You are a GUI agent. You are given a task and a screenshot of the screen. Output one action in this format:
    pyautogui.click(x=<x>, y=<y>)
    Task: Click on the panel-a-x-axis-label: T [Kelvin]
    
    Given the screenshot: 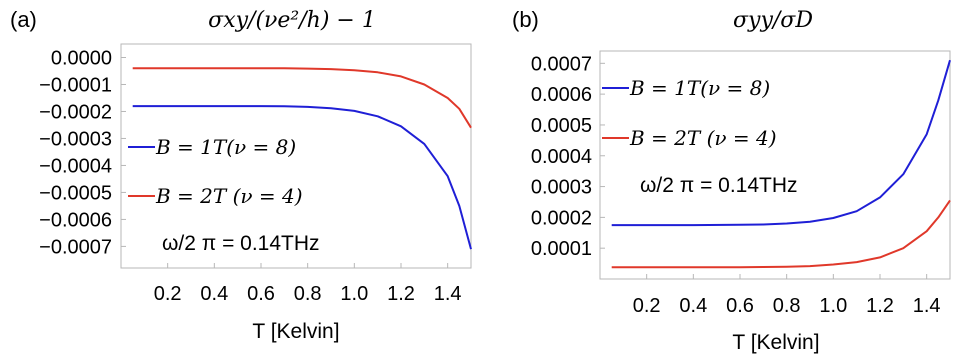 What is the action you would take?
    pyautogui.click(x=295, y=331)
    